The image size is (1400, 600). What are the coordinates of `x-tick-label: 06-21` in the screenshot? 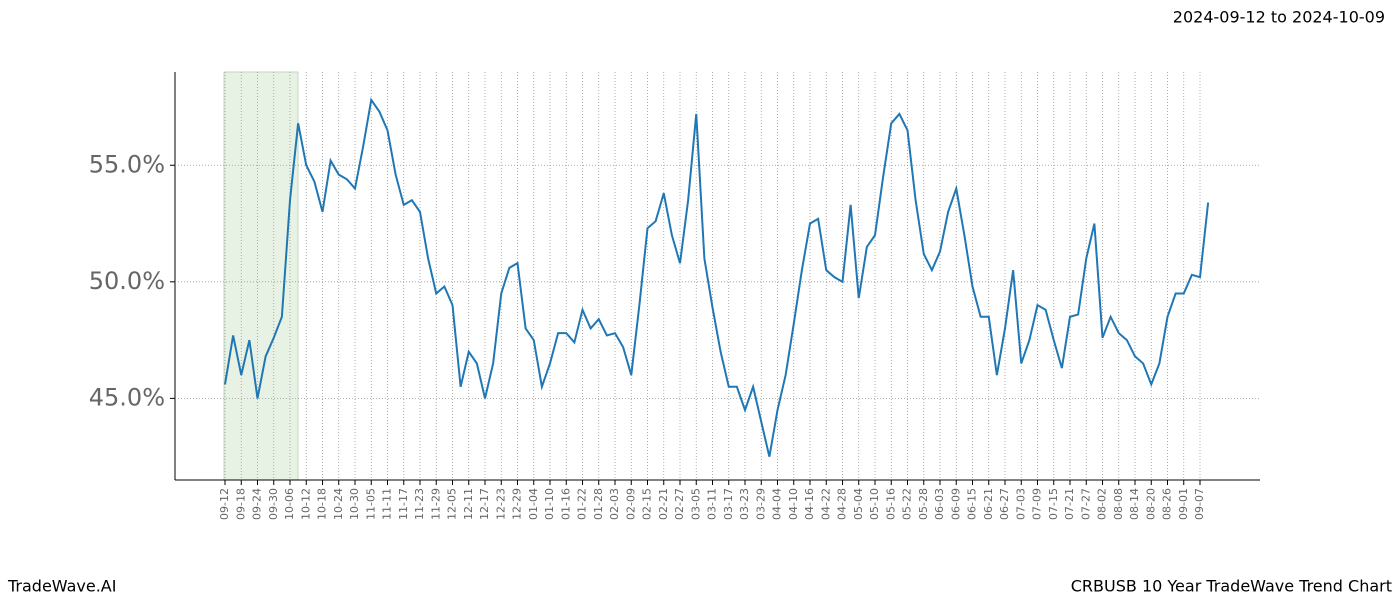 It's located at (988, 504).